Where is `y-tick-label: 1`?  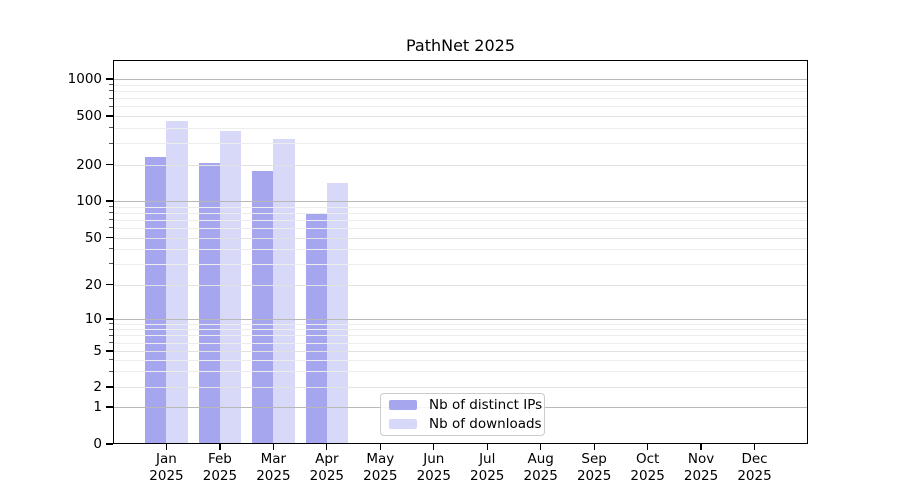 y-tick-label: 1 is located at coordinates (97, 407).